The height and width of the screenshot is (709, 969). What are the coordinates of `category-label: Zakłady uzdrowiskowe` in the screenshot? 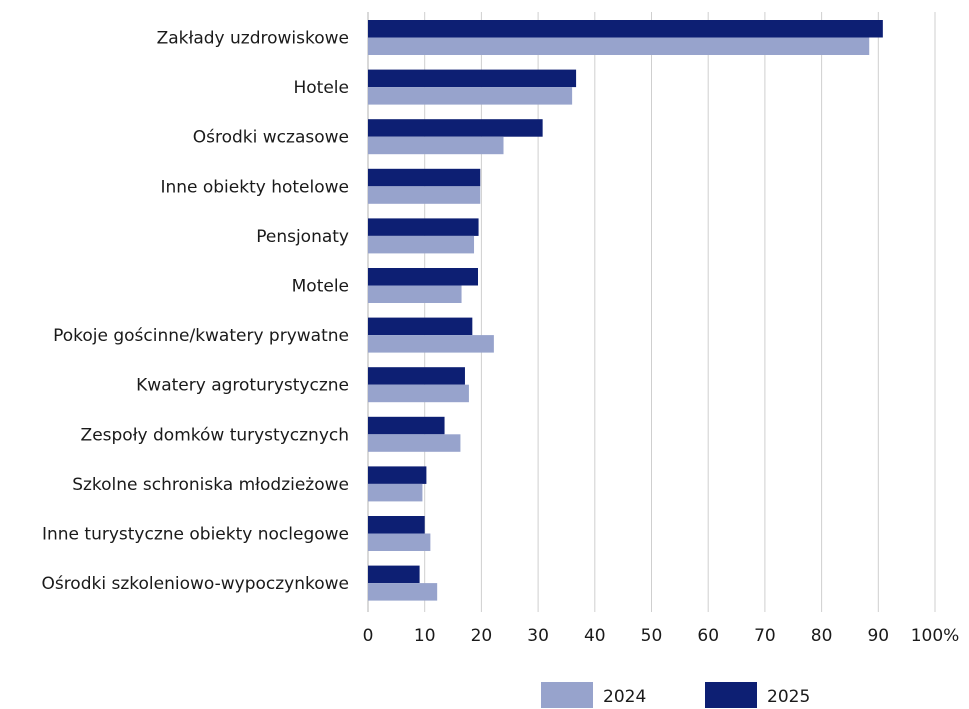 It's located at (253, 39).